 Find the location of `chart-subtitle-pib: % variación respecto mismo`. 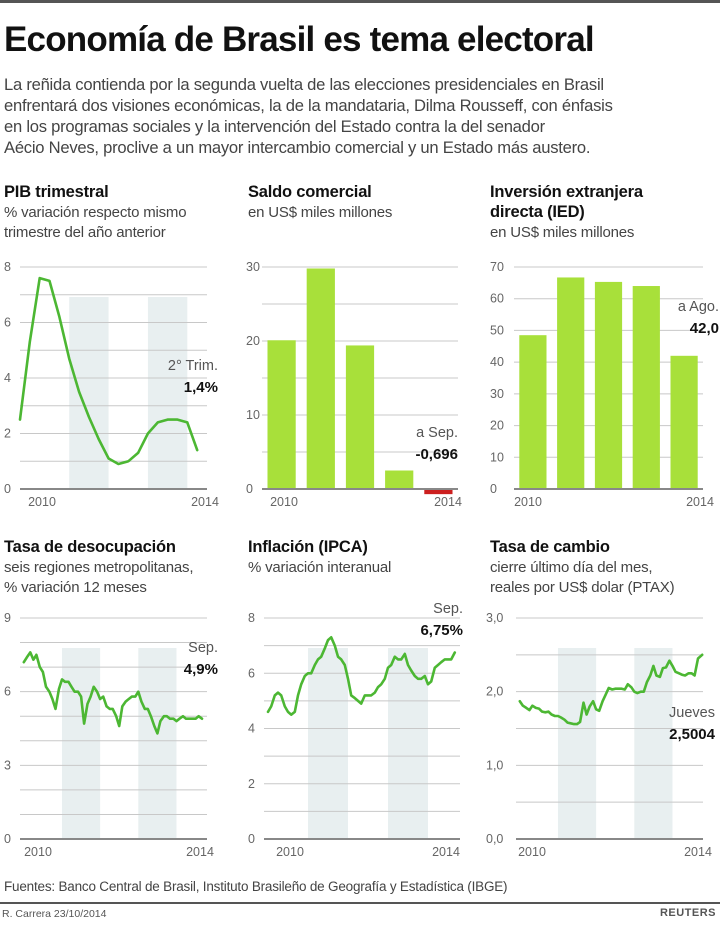

chart-subtitle-pib: % variación respecto mismo is located at coordinates (95, 212).